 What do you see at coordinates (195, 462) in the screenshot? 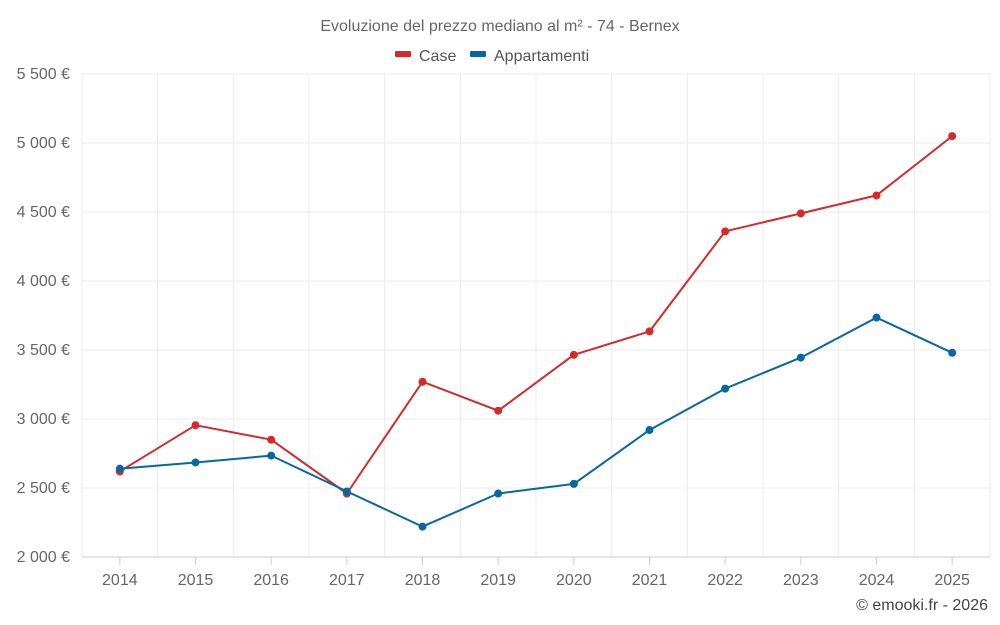
I see `data-point-appartamenti-2015` at bounding box center [195, 462].